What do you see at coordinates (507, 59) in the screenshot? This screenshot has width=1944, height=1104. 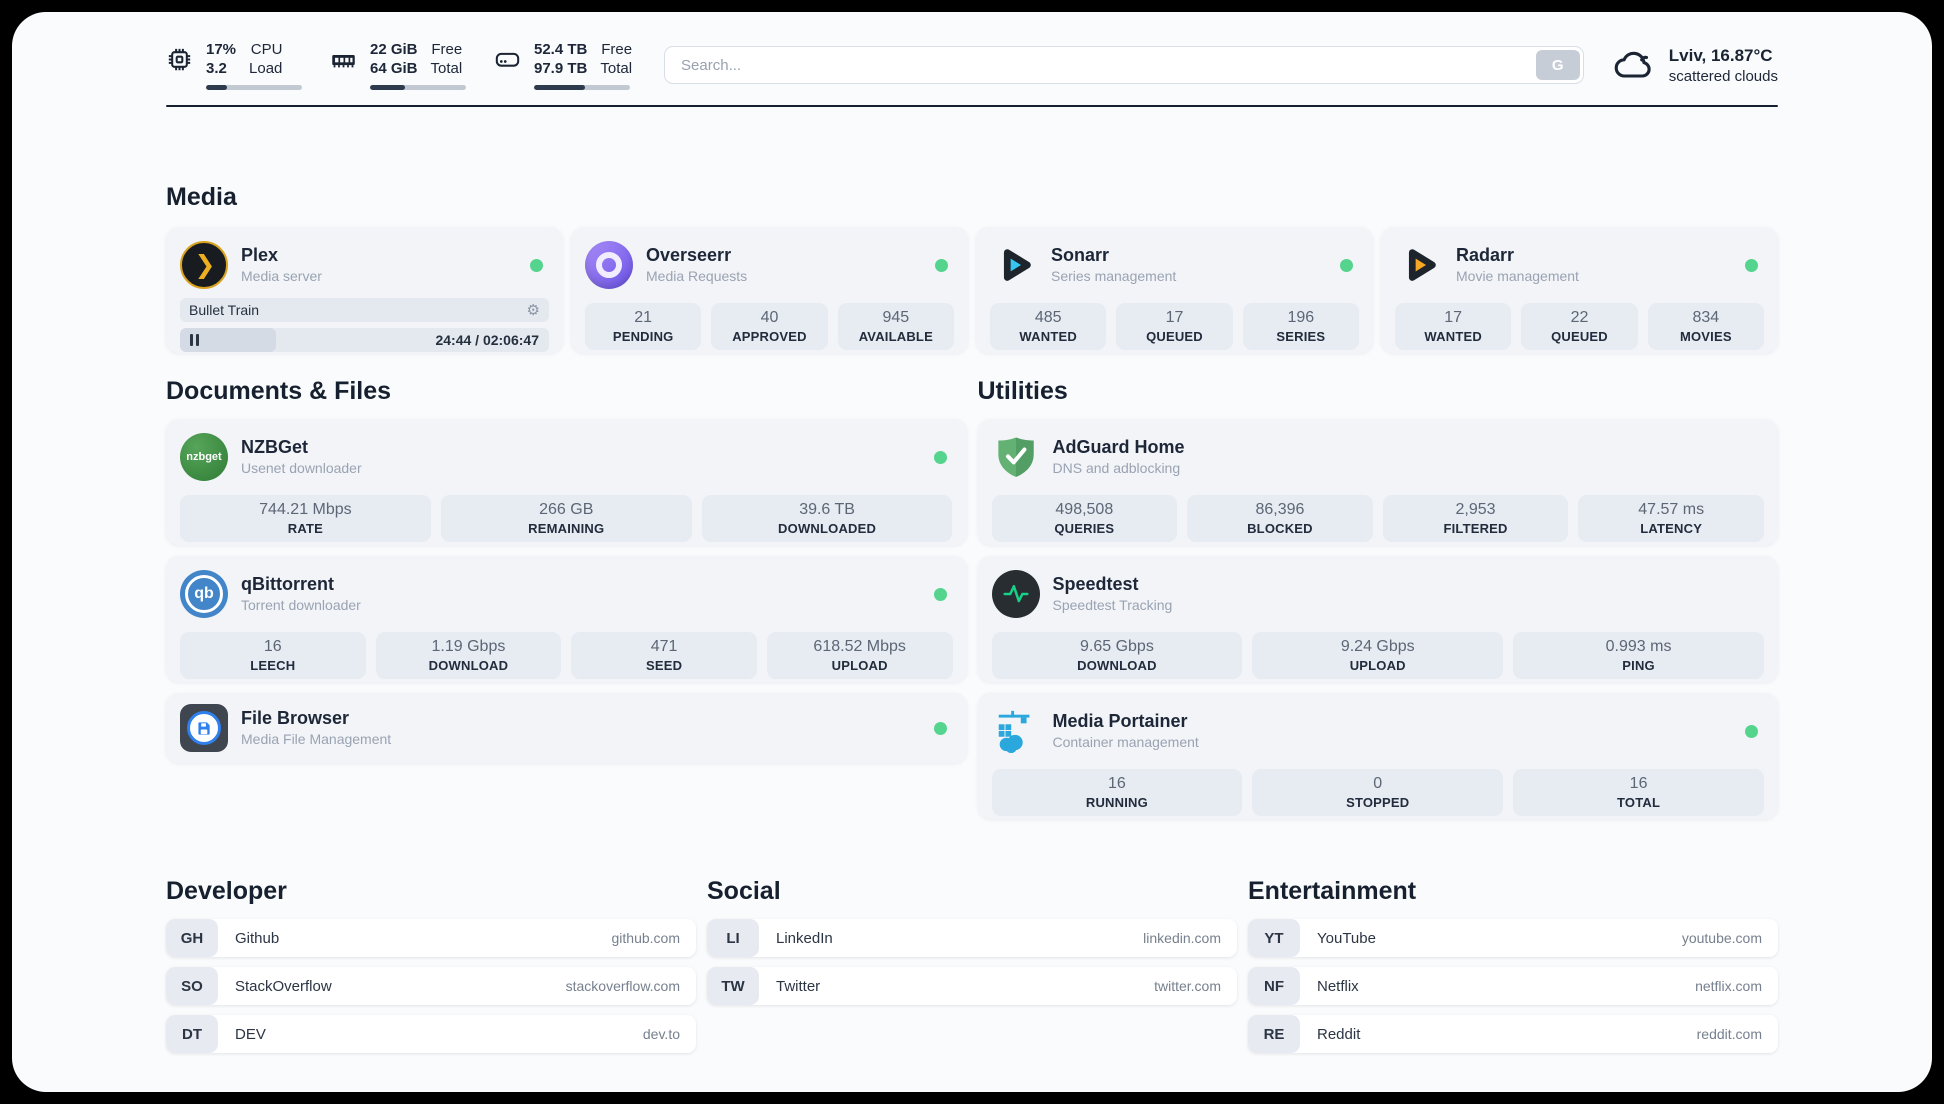 I see `disk-icon` at bounding box center [507, 59].